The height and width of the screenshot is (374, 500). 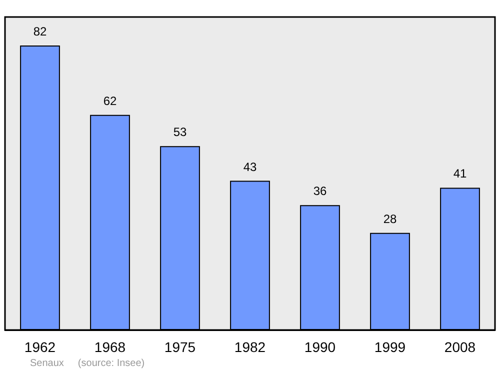 I want to click on x-tick-label: 1982, so click(x=250, y=347).